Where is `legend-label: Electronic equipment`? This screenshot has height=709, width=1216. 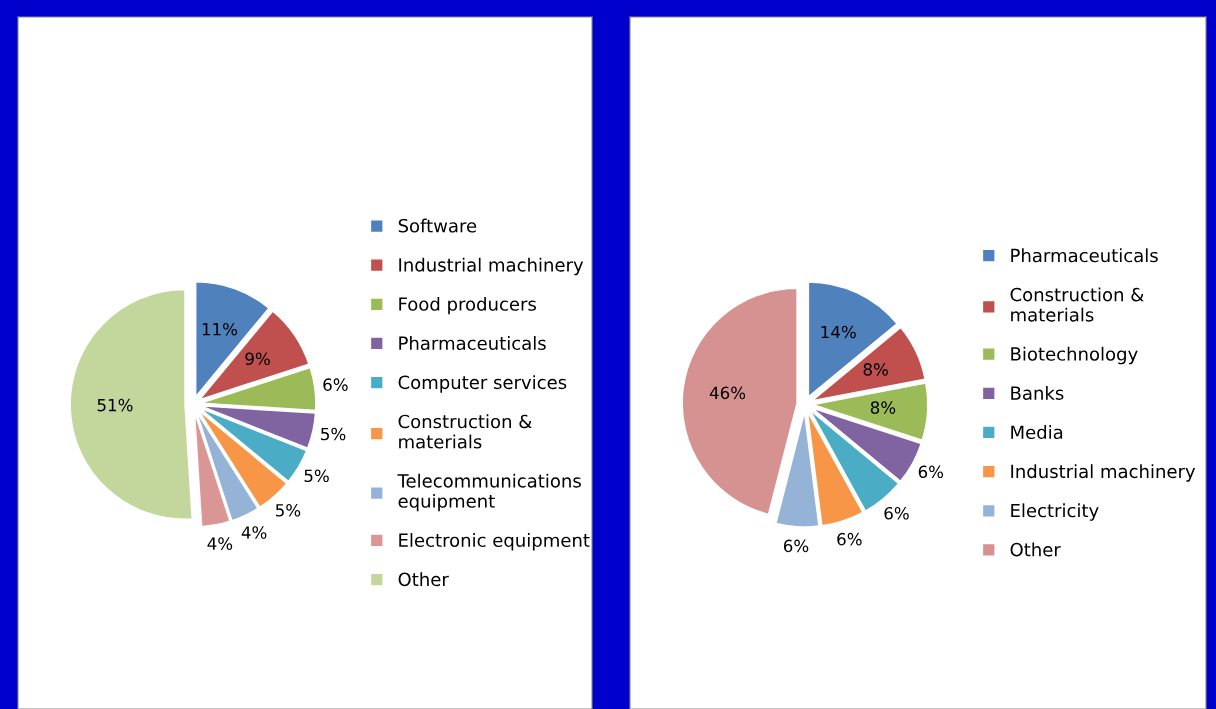 legend-label: Electronic equipment is located at coordinates (494, 542).